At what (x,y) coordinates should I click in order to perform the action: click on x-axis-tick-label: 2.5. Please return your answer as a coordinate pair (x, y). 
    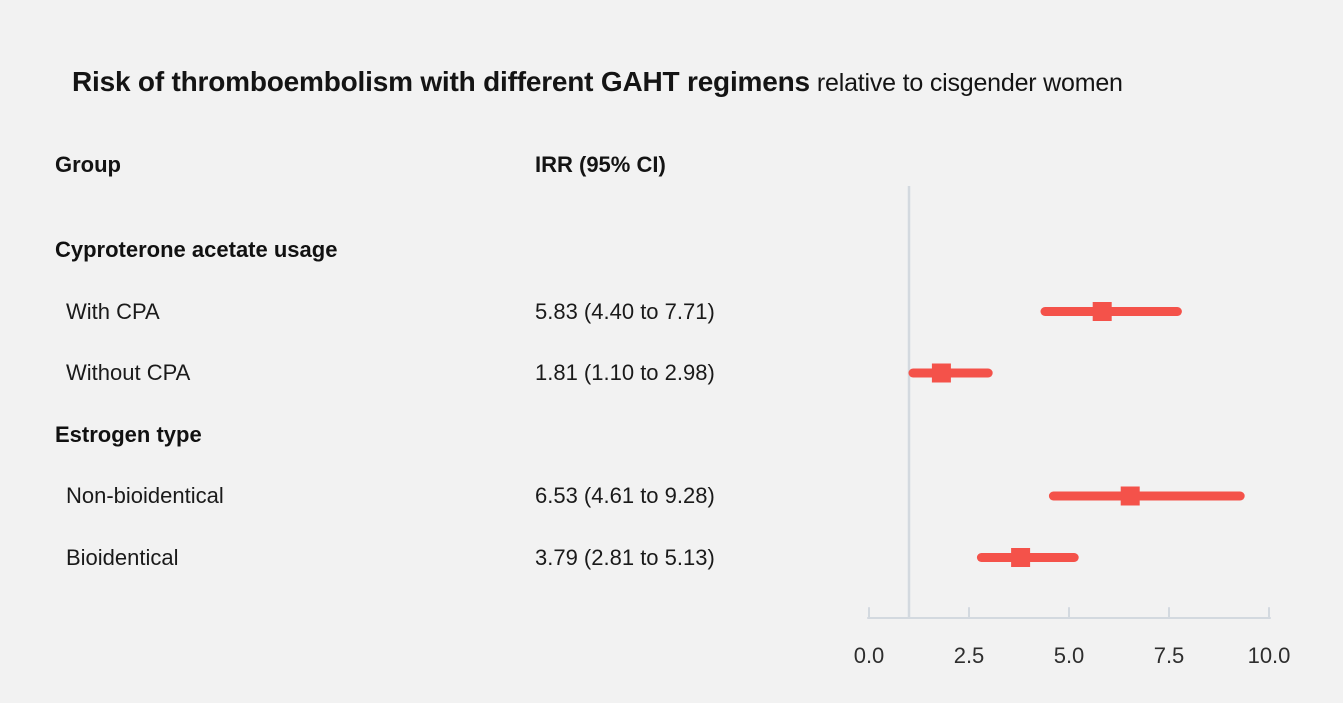
    Looking at the image, I should click on (969, 655).